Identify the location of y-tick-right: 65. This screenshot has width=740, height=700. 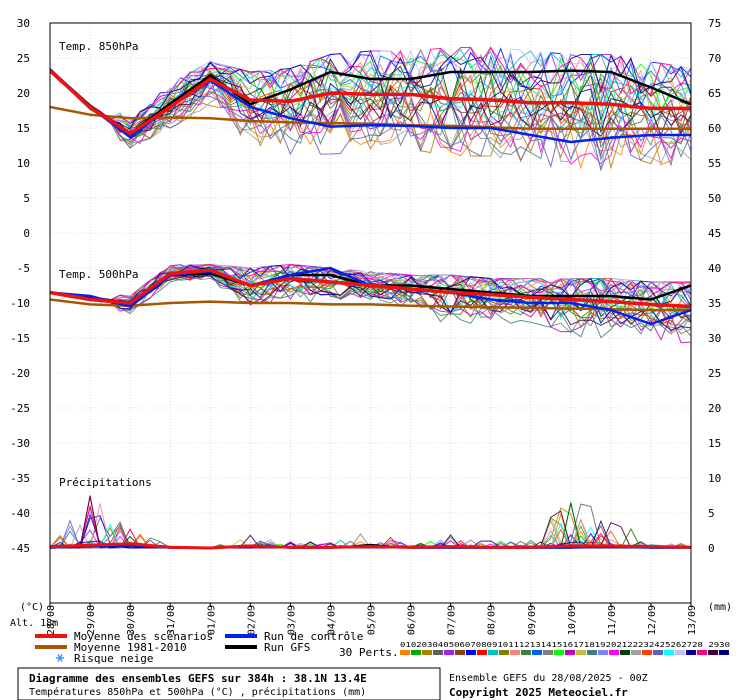
(714, 93).